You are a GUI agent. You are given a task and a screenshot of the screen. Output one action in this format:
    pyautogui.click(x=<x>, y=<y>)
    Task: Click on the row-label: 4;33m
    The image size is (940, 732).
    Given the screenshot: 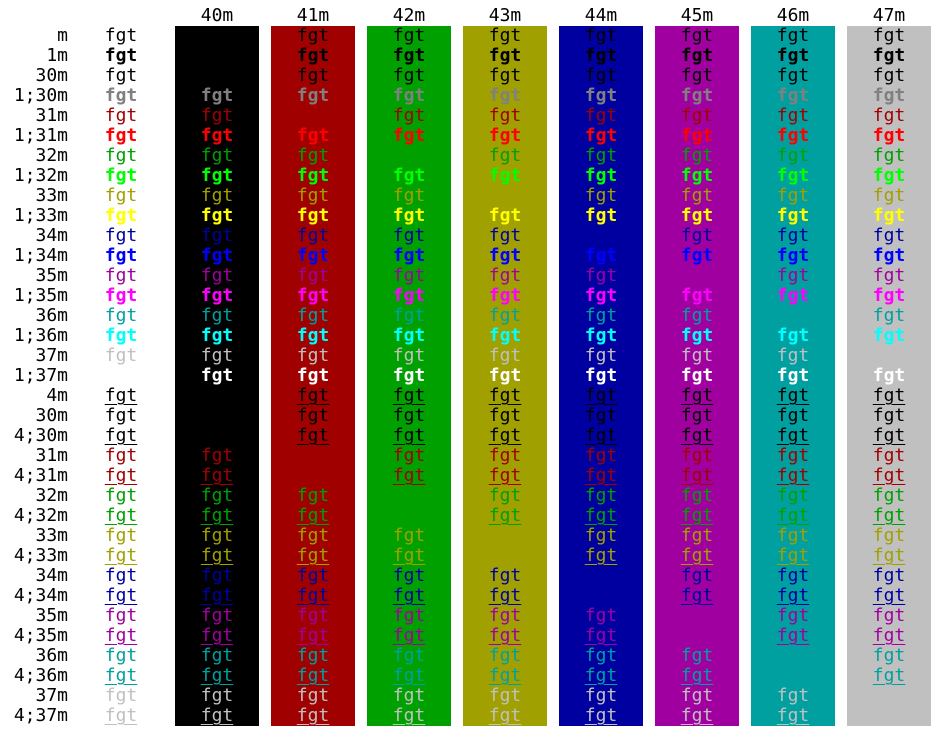 What is the action you would take?
    pyautogui.click(x=40, y=555)
    